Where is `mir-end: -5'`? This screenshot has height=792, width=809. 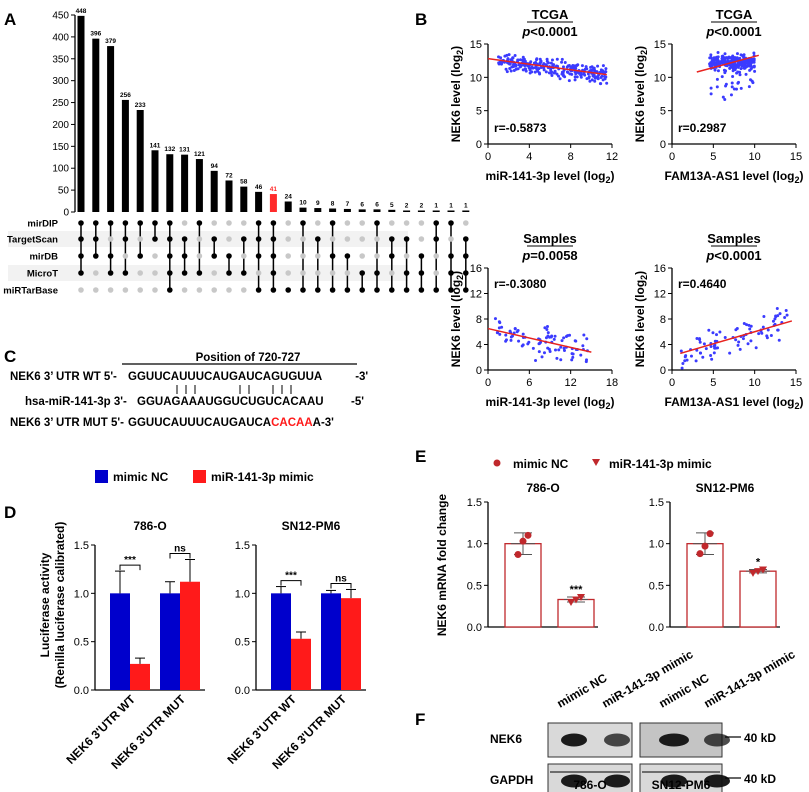
mir-end: -5' is located at coordinates (357, 402).